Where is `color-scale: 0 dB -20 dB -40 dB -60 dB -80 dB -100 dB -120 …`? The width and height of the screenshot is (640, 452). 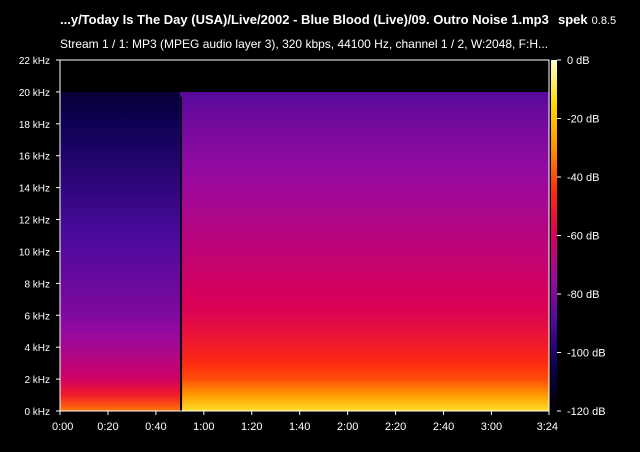 color-scale: 0 dB -20 dB -40 dB -60 dB -80 dB -100 dB -120 … is located at coordinates (578, 236).